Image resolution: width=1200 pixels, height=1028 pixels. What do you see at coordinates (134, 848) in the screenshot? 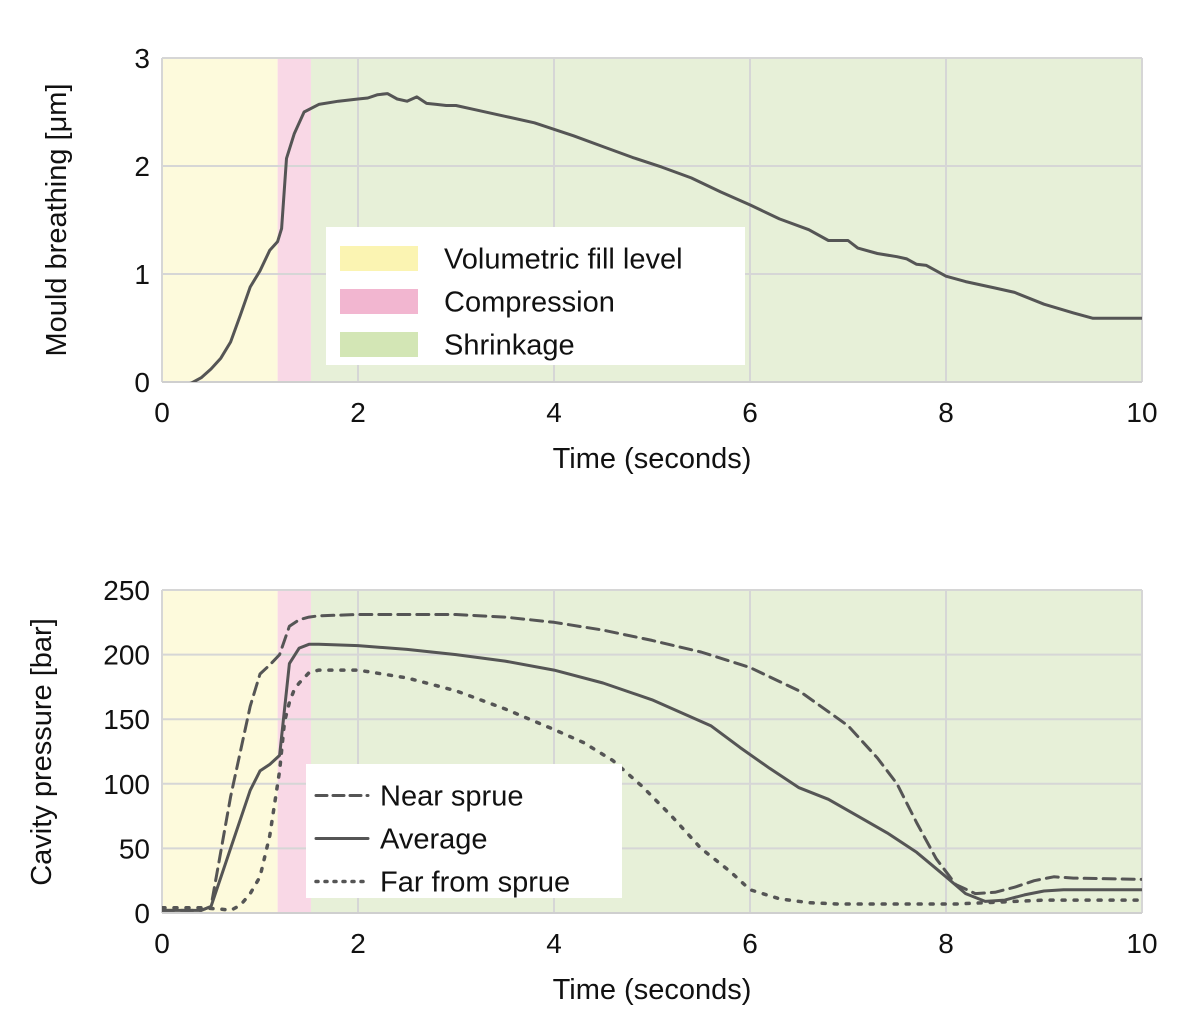
I see `y-tick-label: 50` at bounding box center [134, 848].